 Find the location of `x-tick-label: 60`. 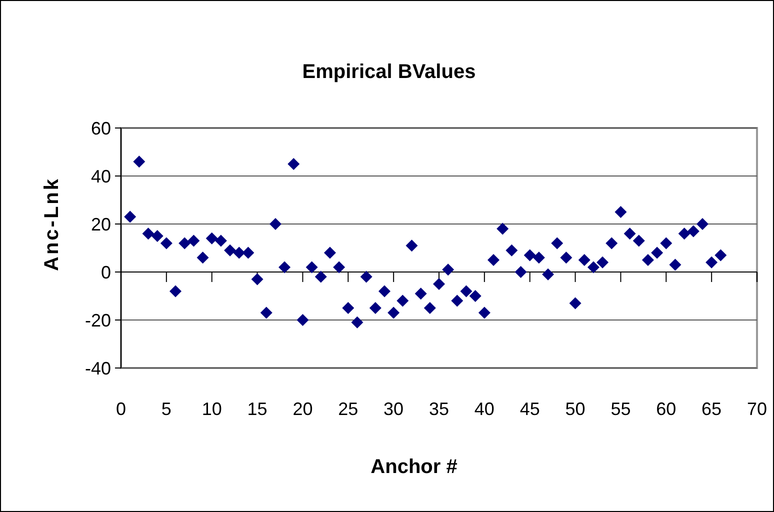

x-tick-label: 60 is located at coordinates (666, 409).